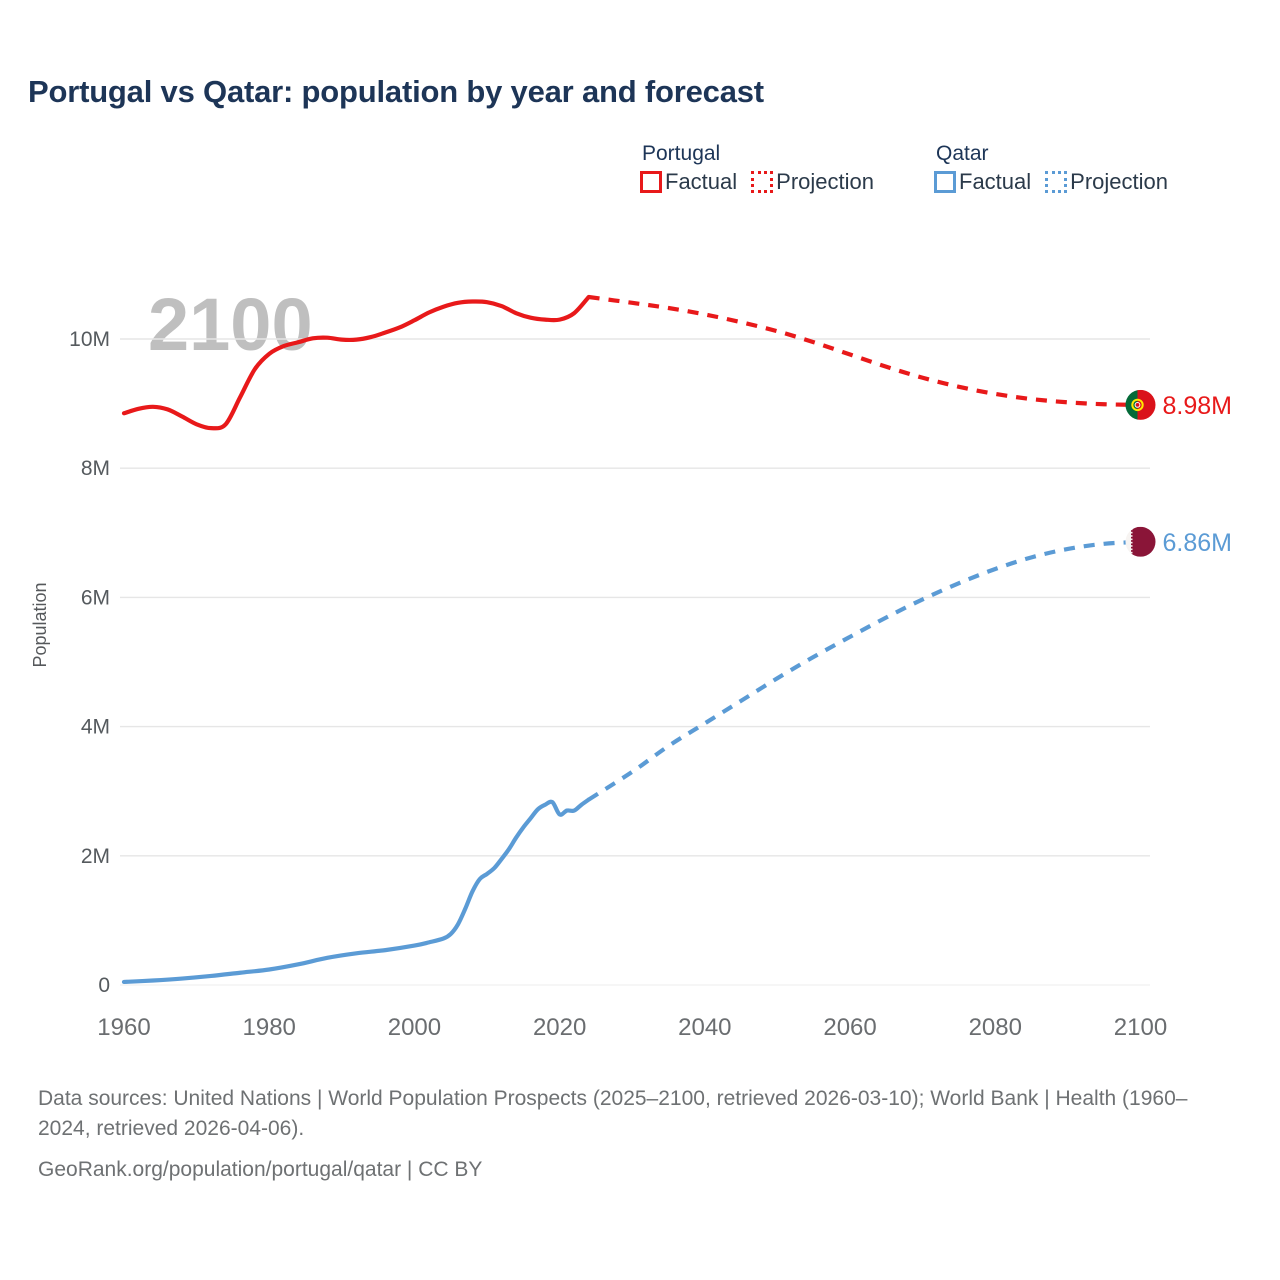  What do you see at coordinates (269, 1027) in the screenshot?
I see `x-tick-label: 1980` at bounding box center [269, 1027].